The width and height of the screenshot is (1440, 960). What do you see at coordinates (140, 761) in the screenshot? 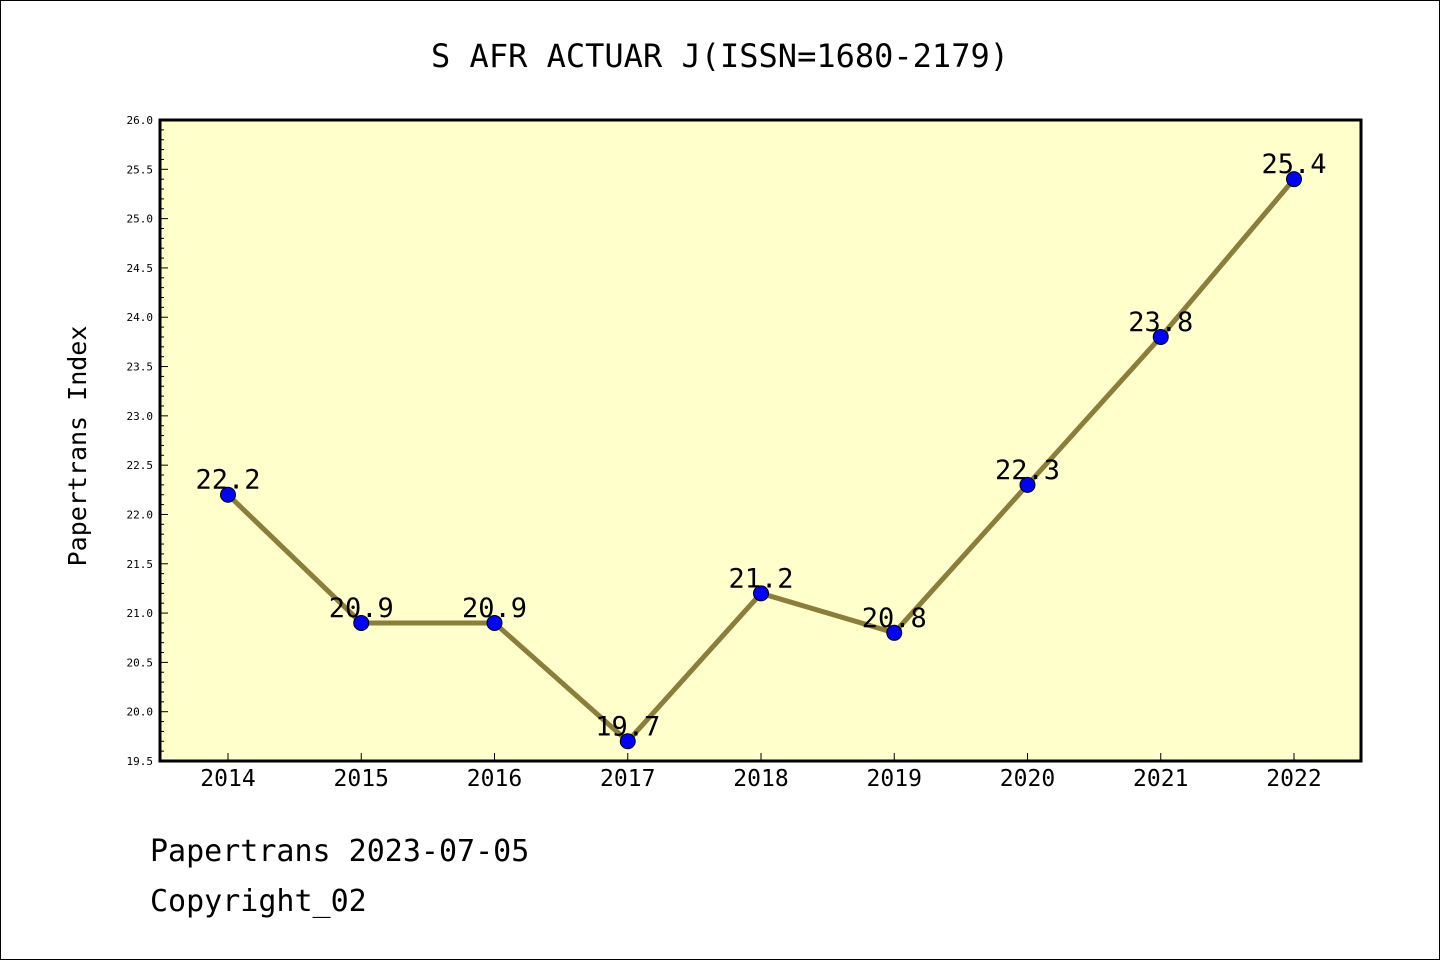
I see `y-tick-label: 19.5` at bounding box center [140, 761].